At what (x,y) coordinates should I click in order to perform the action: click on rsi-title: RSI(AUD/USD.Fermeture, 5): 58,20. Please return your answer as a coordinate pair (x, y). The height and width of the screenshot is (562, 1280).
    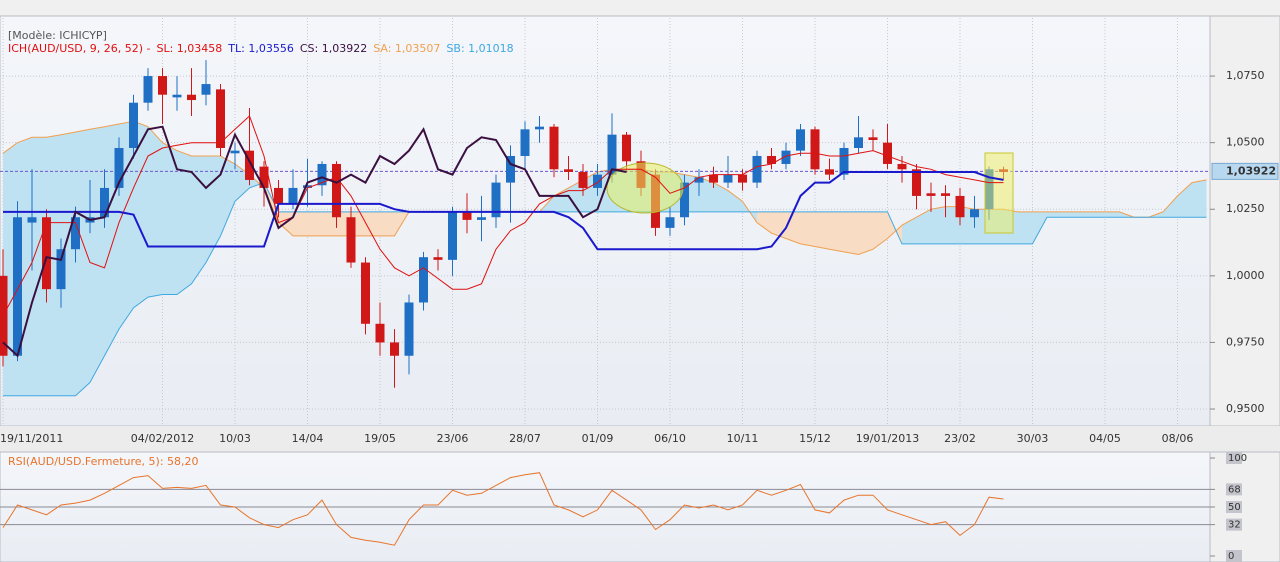
    Looking at the image, I should click on (103, 461).